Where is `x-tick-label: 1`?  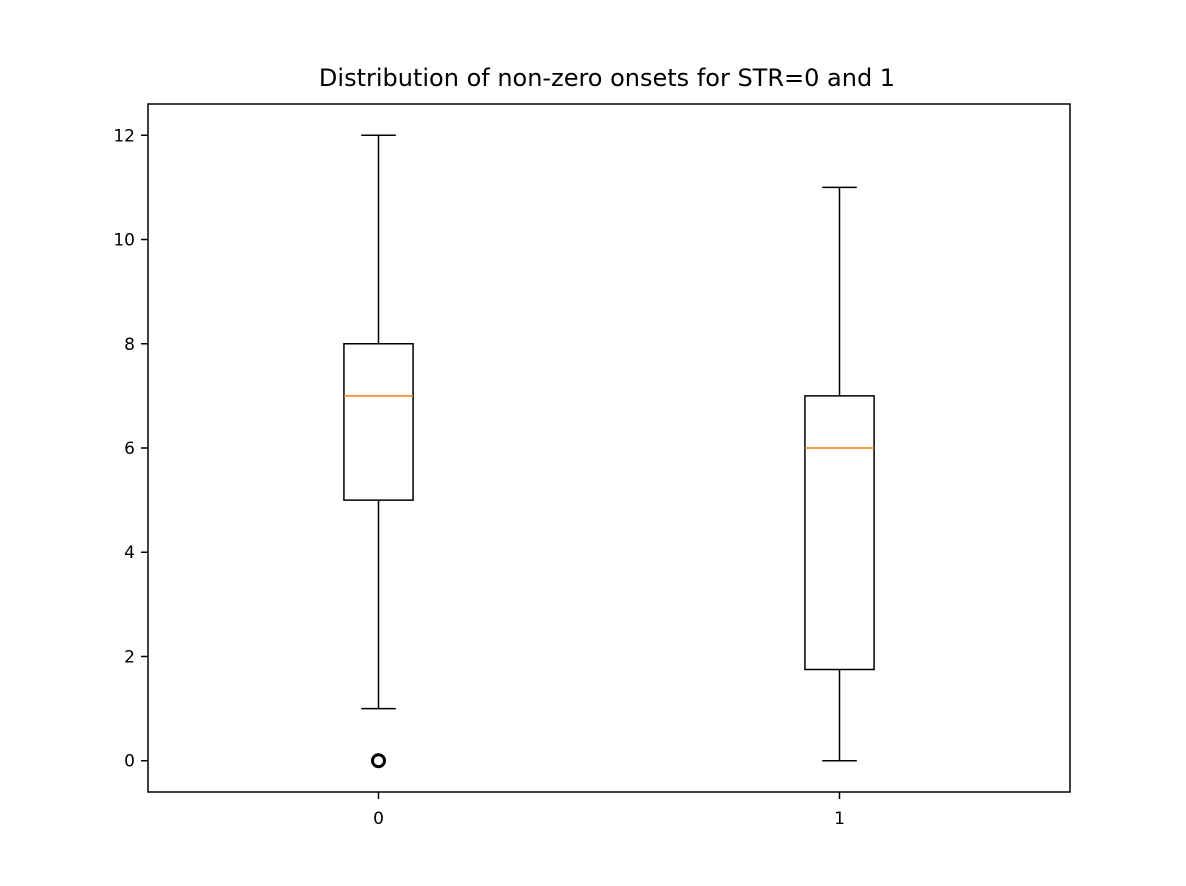 x-tick-label: 1 is located at coordinates (839, 819).